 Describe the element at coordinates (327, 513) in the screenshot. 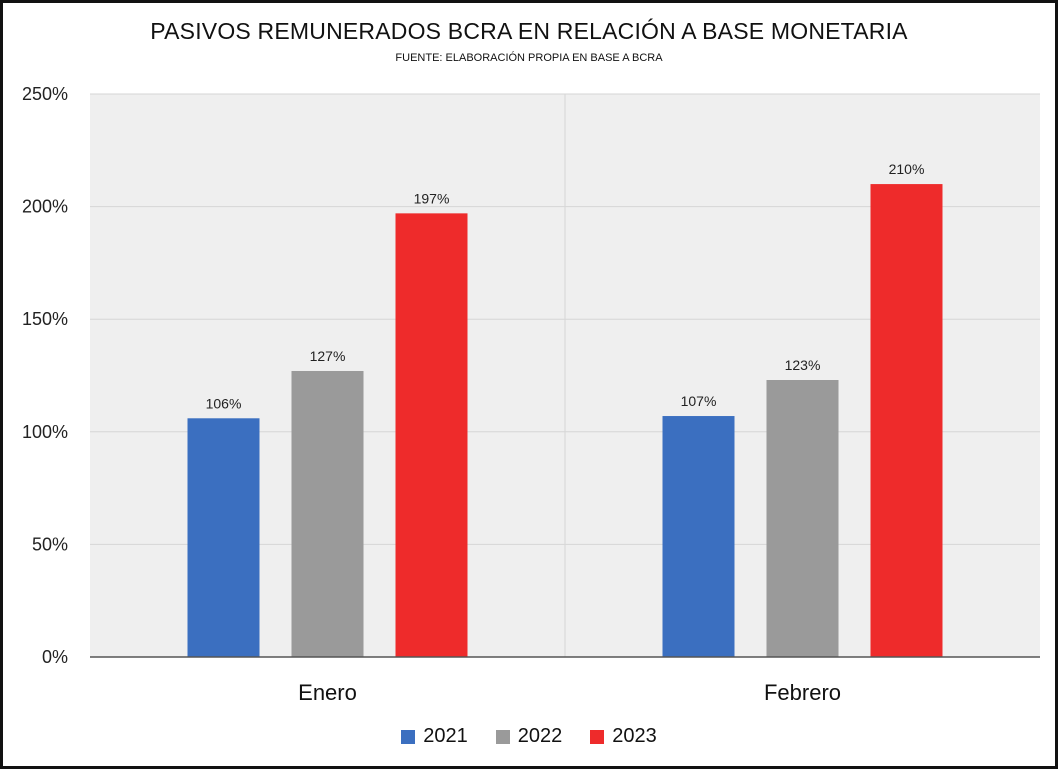

I see `bar-2022-enero` at that location.